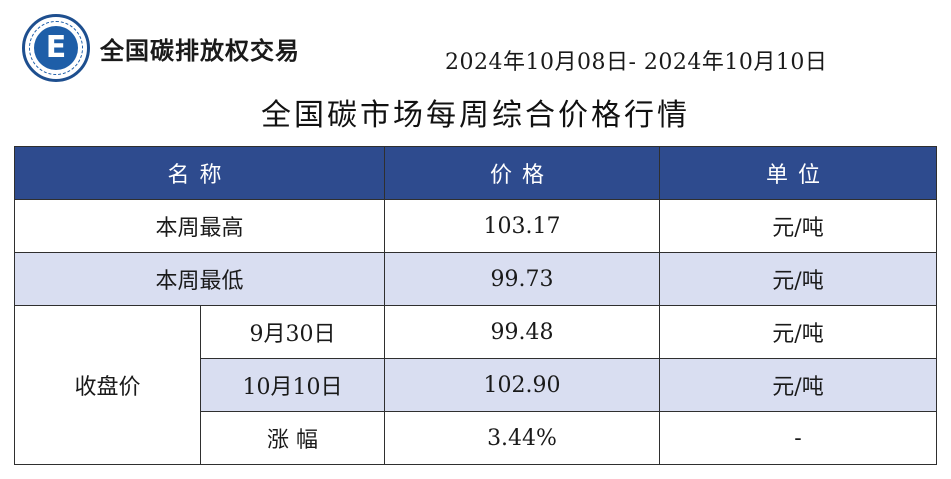 The height and width of the screenshot is (479, 951). Describe the element at coordinates (798, 279) in the screenshot. I see `weekly-low-unit: 元/吨` at that location.